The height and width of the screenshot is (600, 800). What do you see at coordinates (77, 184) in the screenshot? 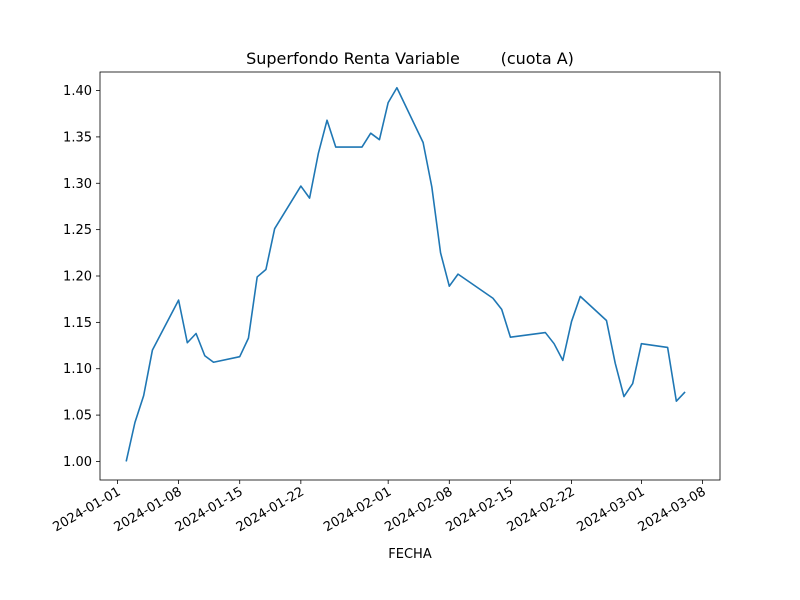
I see `y-tick-label: 1.30` at bounding box center [77, 184].